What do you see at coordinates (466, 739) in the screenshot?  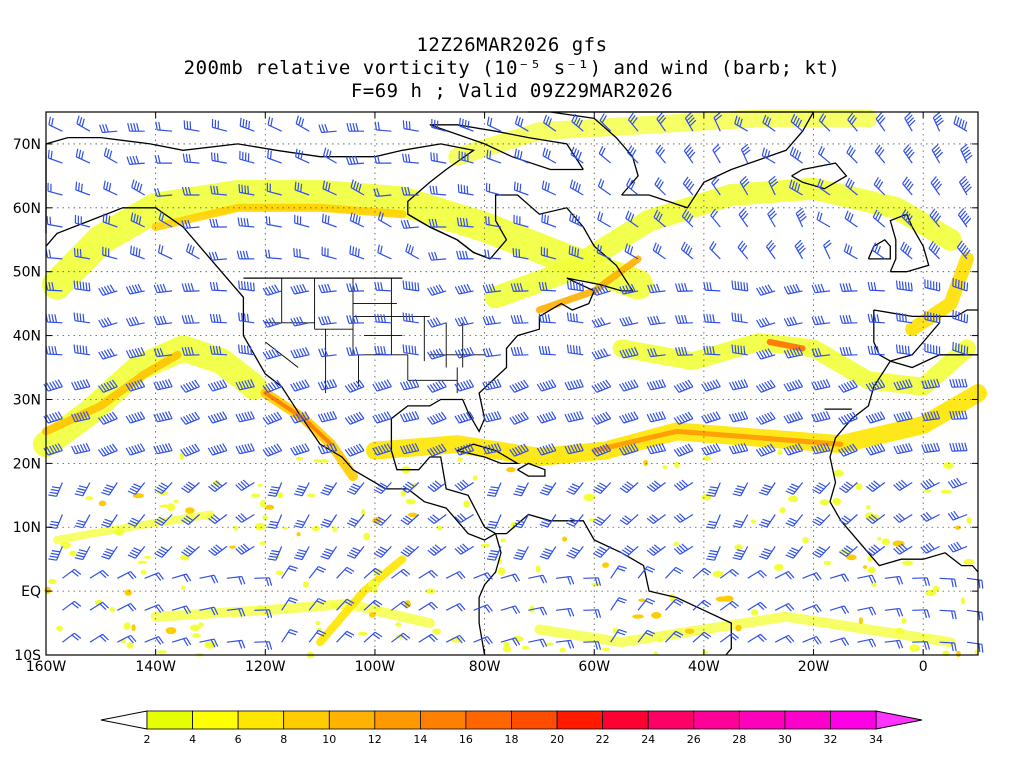 I see `colorbar-label: 16` at bounding box center [466, 739].